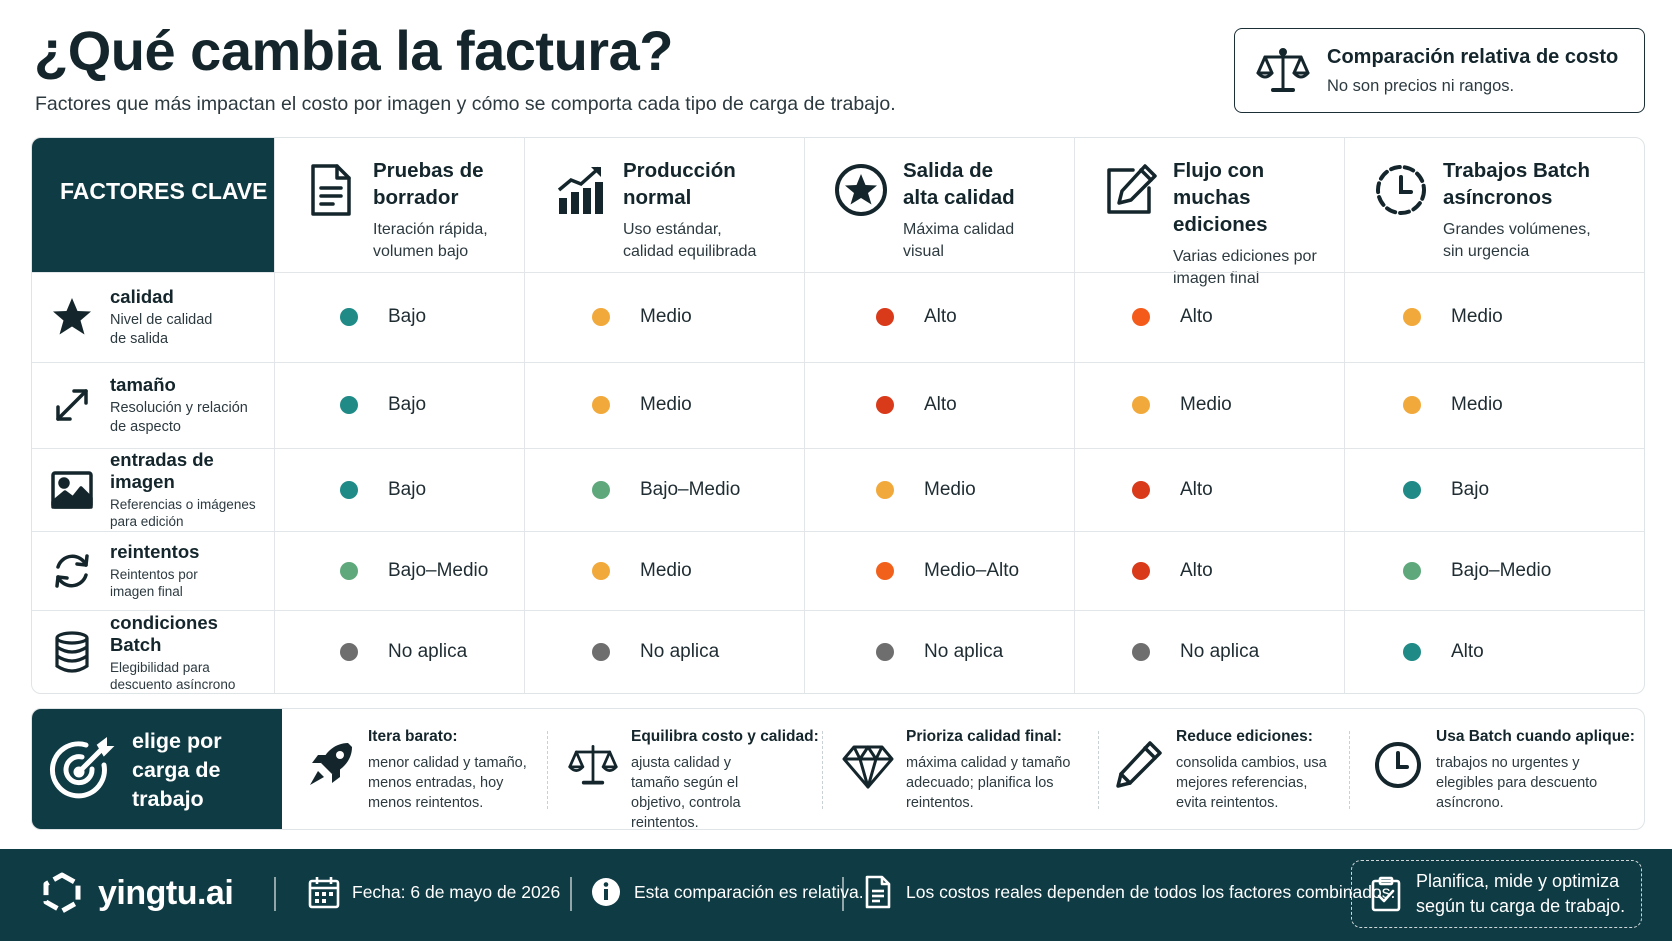 The height and width of the screenshot is (941, 1672). Describe the element at coordinates (438, 570) in the screenshot. I see `level-label: Bajo–Medio` at that location.